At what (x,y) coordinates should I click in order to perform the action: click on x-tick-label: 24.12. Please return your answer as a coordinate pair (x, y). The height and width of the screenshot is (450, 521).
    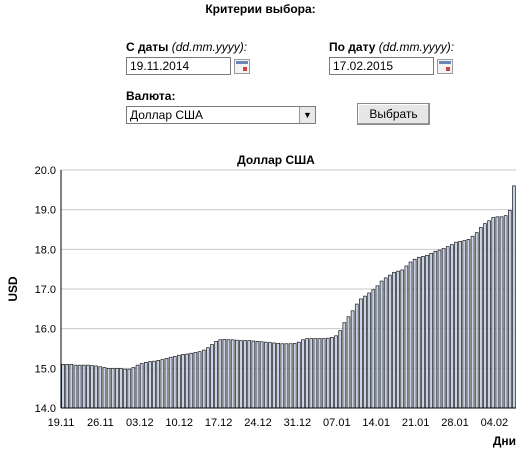
    Looking at the image, I should click on (258, 423).